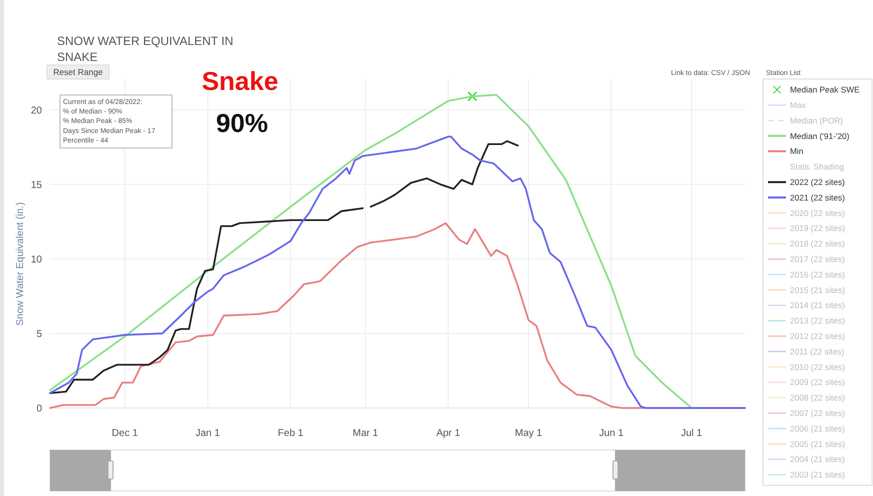 This screenshot has width=873, height=496. What do you see at coordinates (818, 197) in the screenshot?
I see `legend-label: 2021 (22 sites)` at bounding box center [818, 197].